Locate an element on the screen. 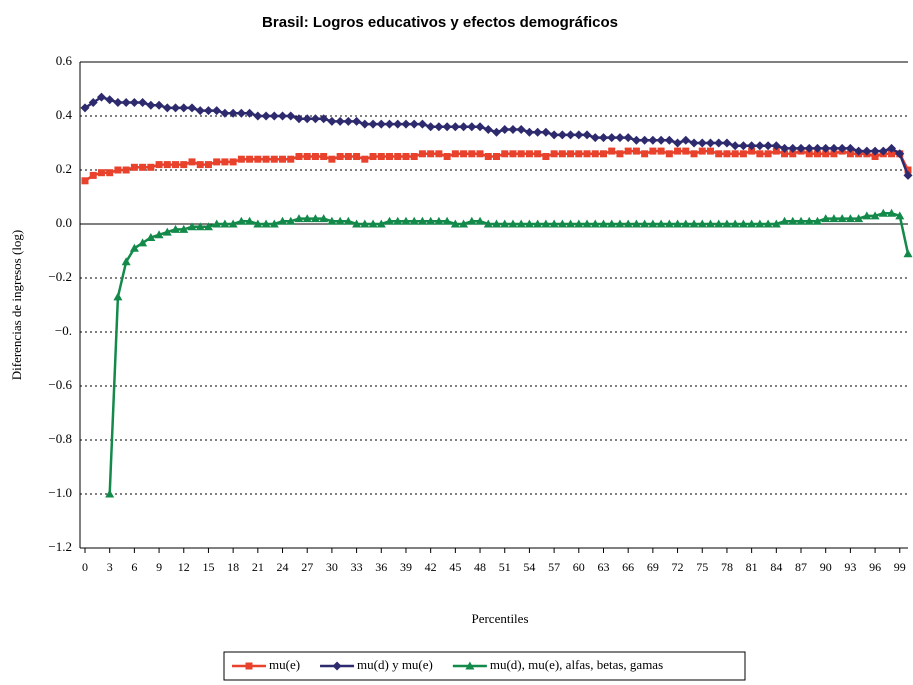 Image resolution: width=913 pixels, height=685 pixels. x-tick-label: 51 is located at coordinates (505, 567).